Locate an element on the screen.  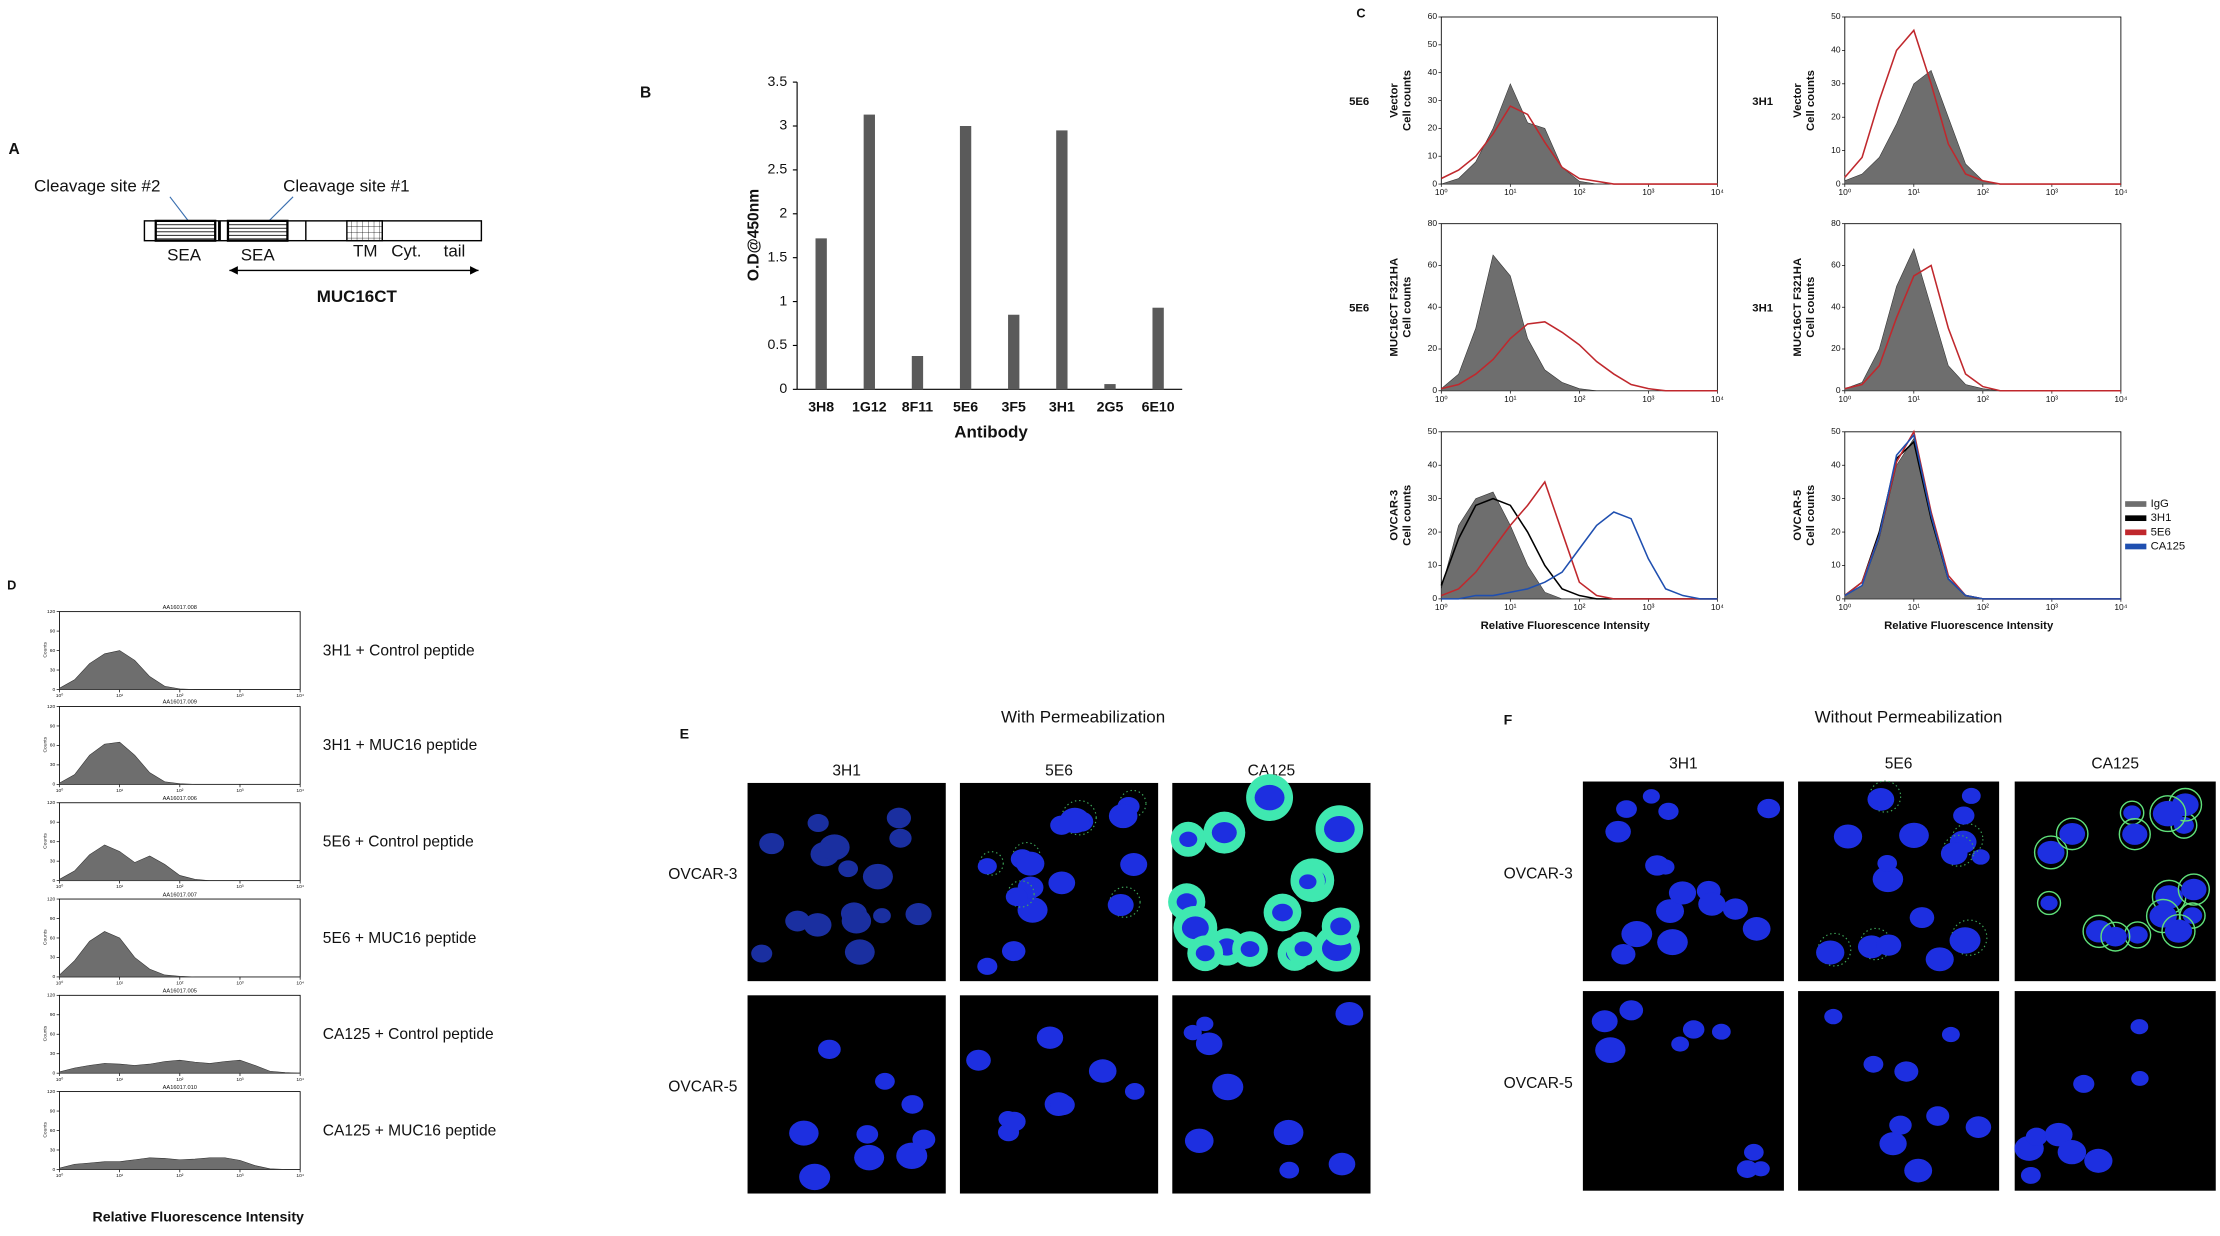
y-tick-label: 50 is located at coordinates (1433, 431).